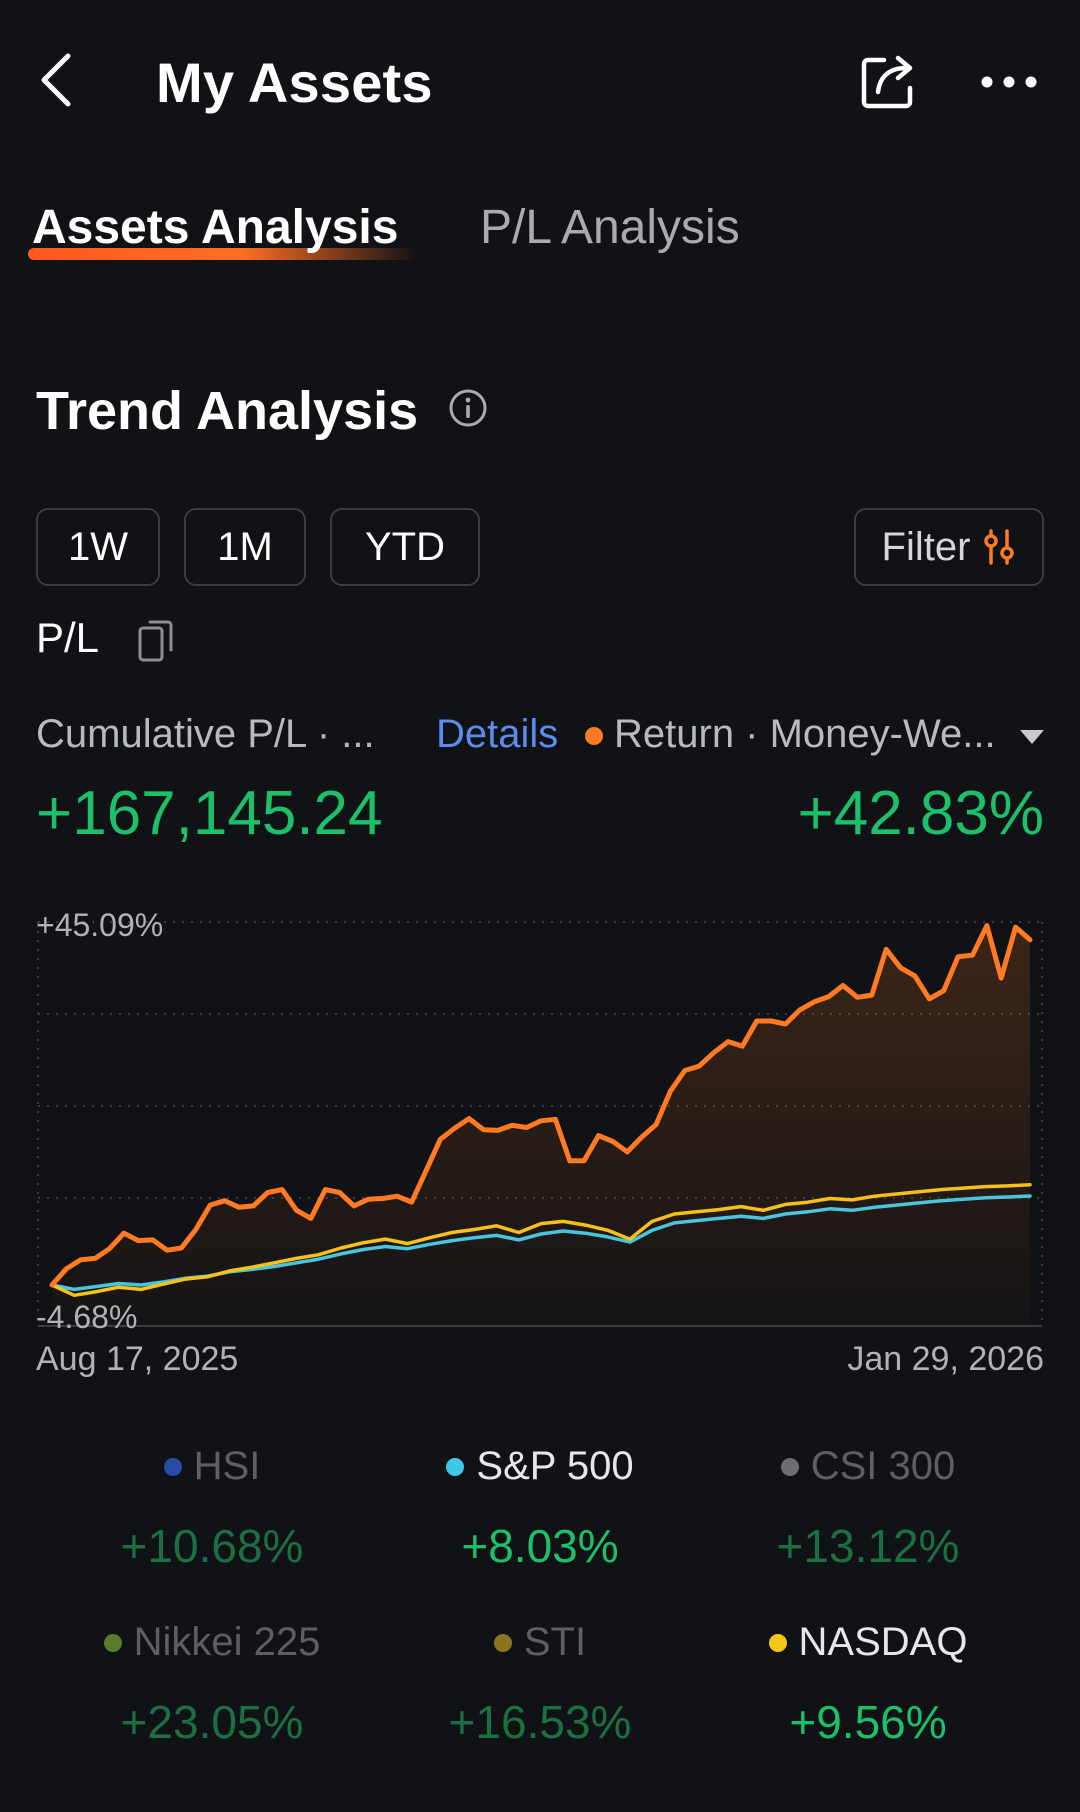  Describe the element at coordinates (212, 1546) in the screenshot. I see `index-return-value: +10.68%` at that location.